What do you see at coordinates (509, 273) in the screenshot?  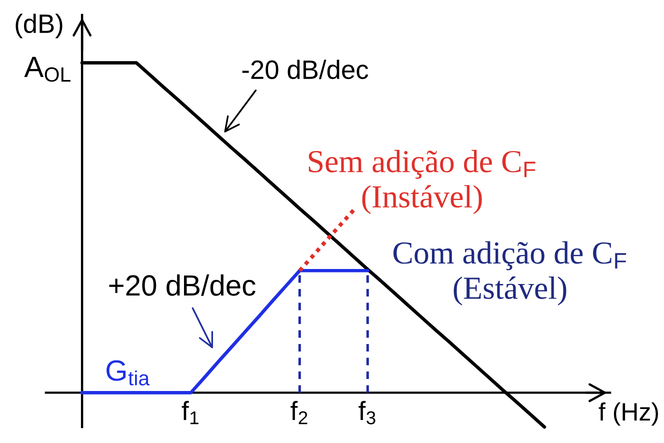 I see `text: Com adição de C$_{F}$ (Estável)` at bounding box center [509, 273].